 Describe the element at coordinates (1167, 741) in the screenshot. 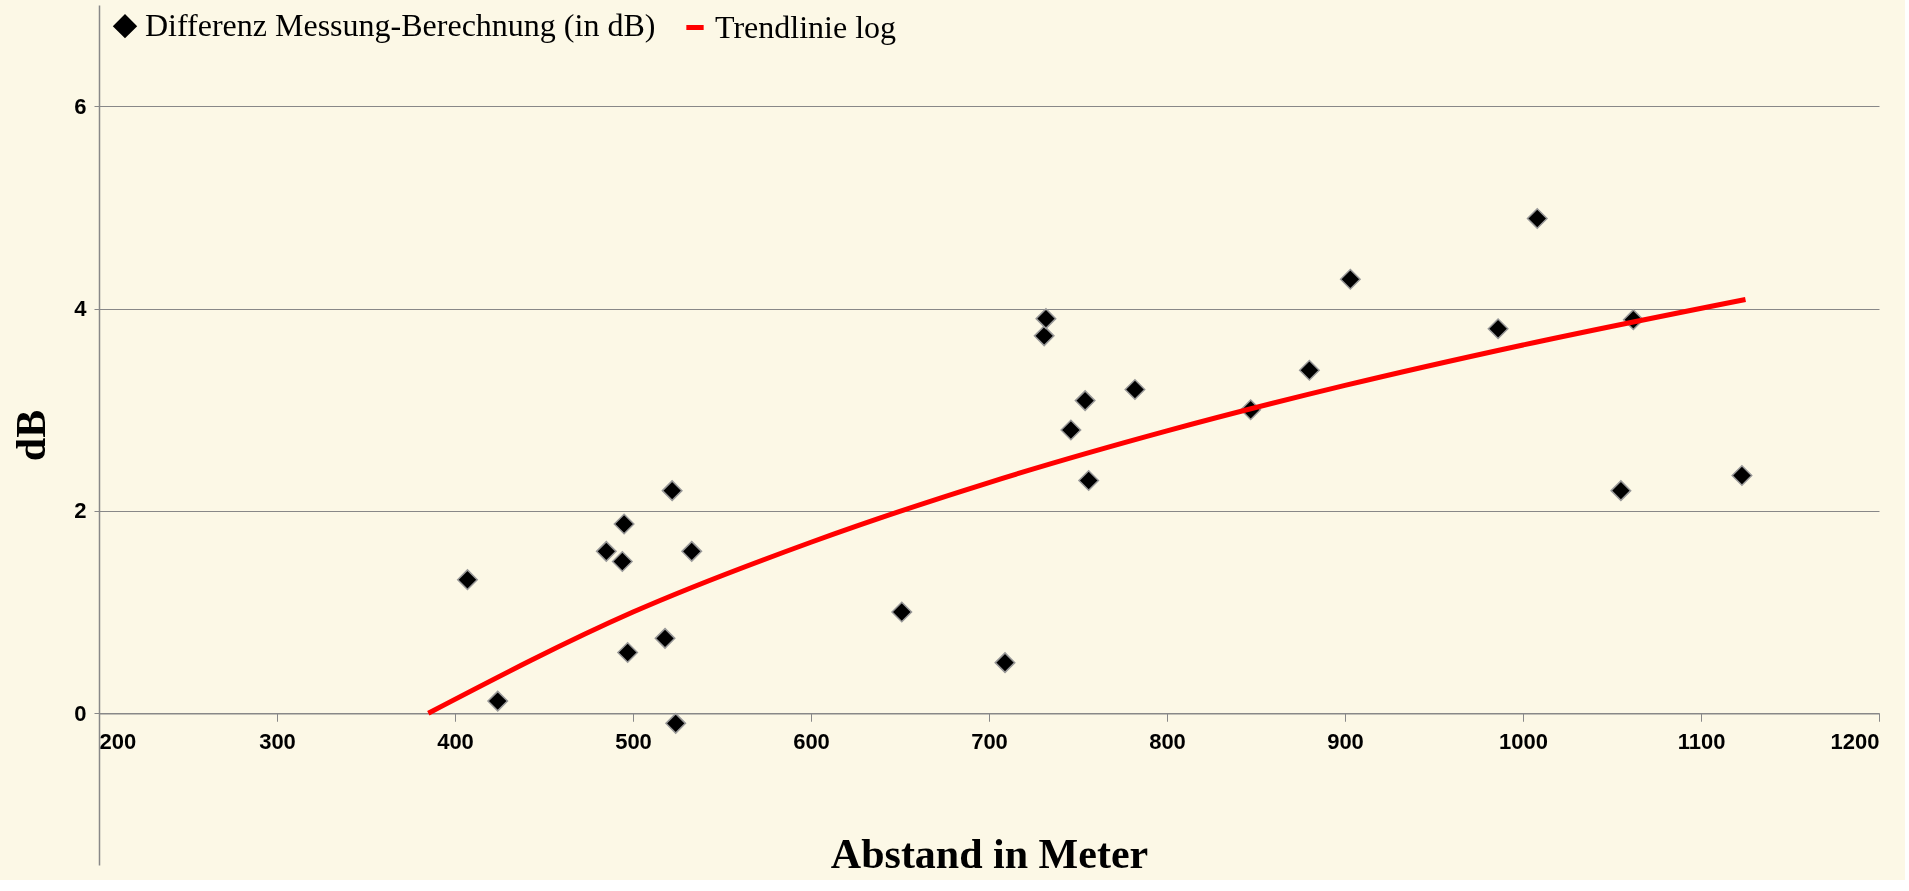

I see `x-tick-label: 800` at that location.